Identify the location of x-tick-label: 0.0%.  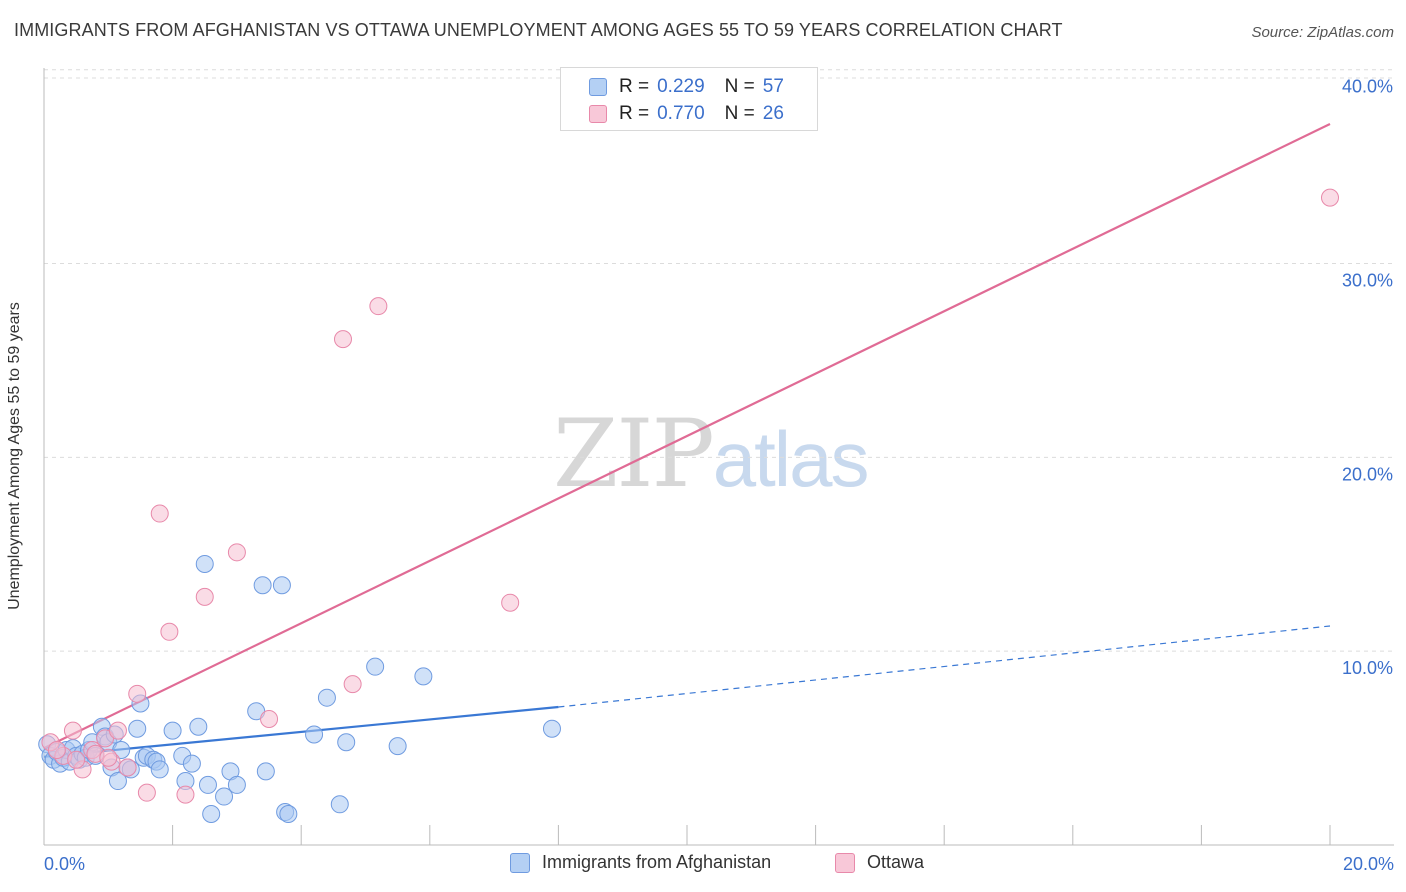
(64, 864).